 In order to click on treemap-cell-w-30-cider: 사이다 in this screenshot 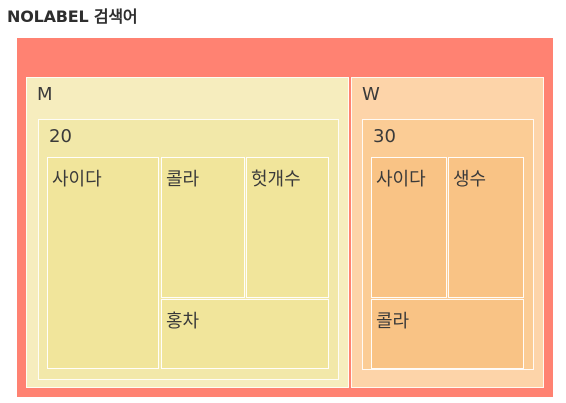, I will do `click(409, 227)`.